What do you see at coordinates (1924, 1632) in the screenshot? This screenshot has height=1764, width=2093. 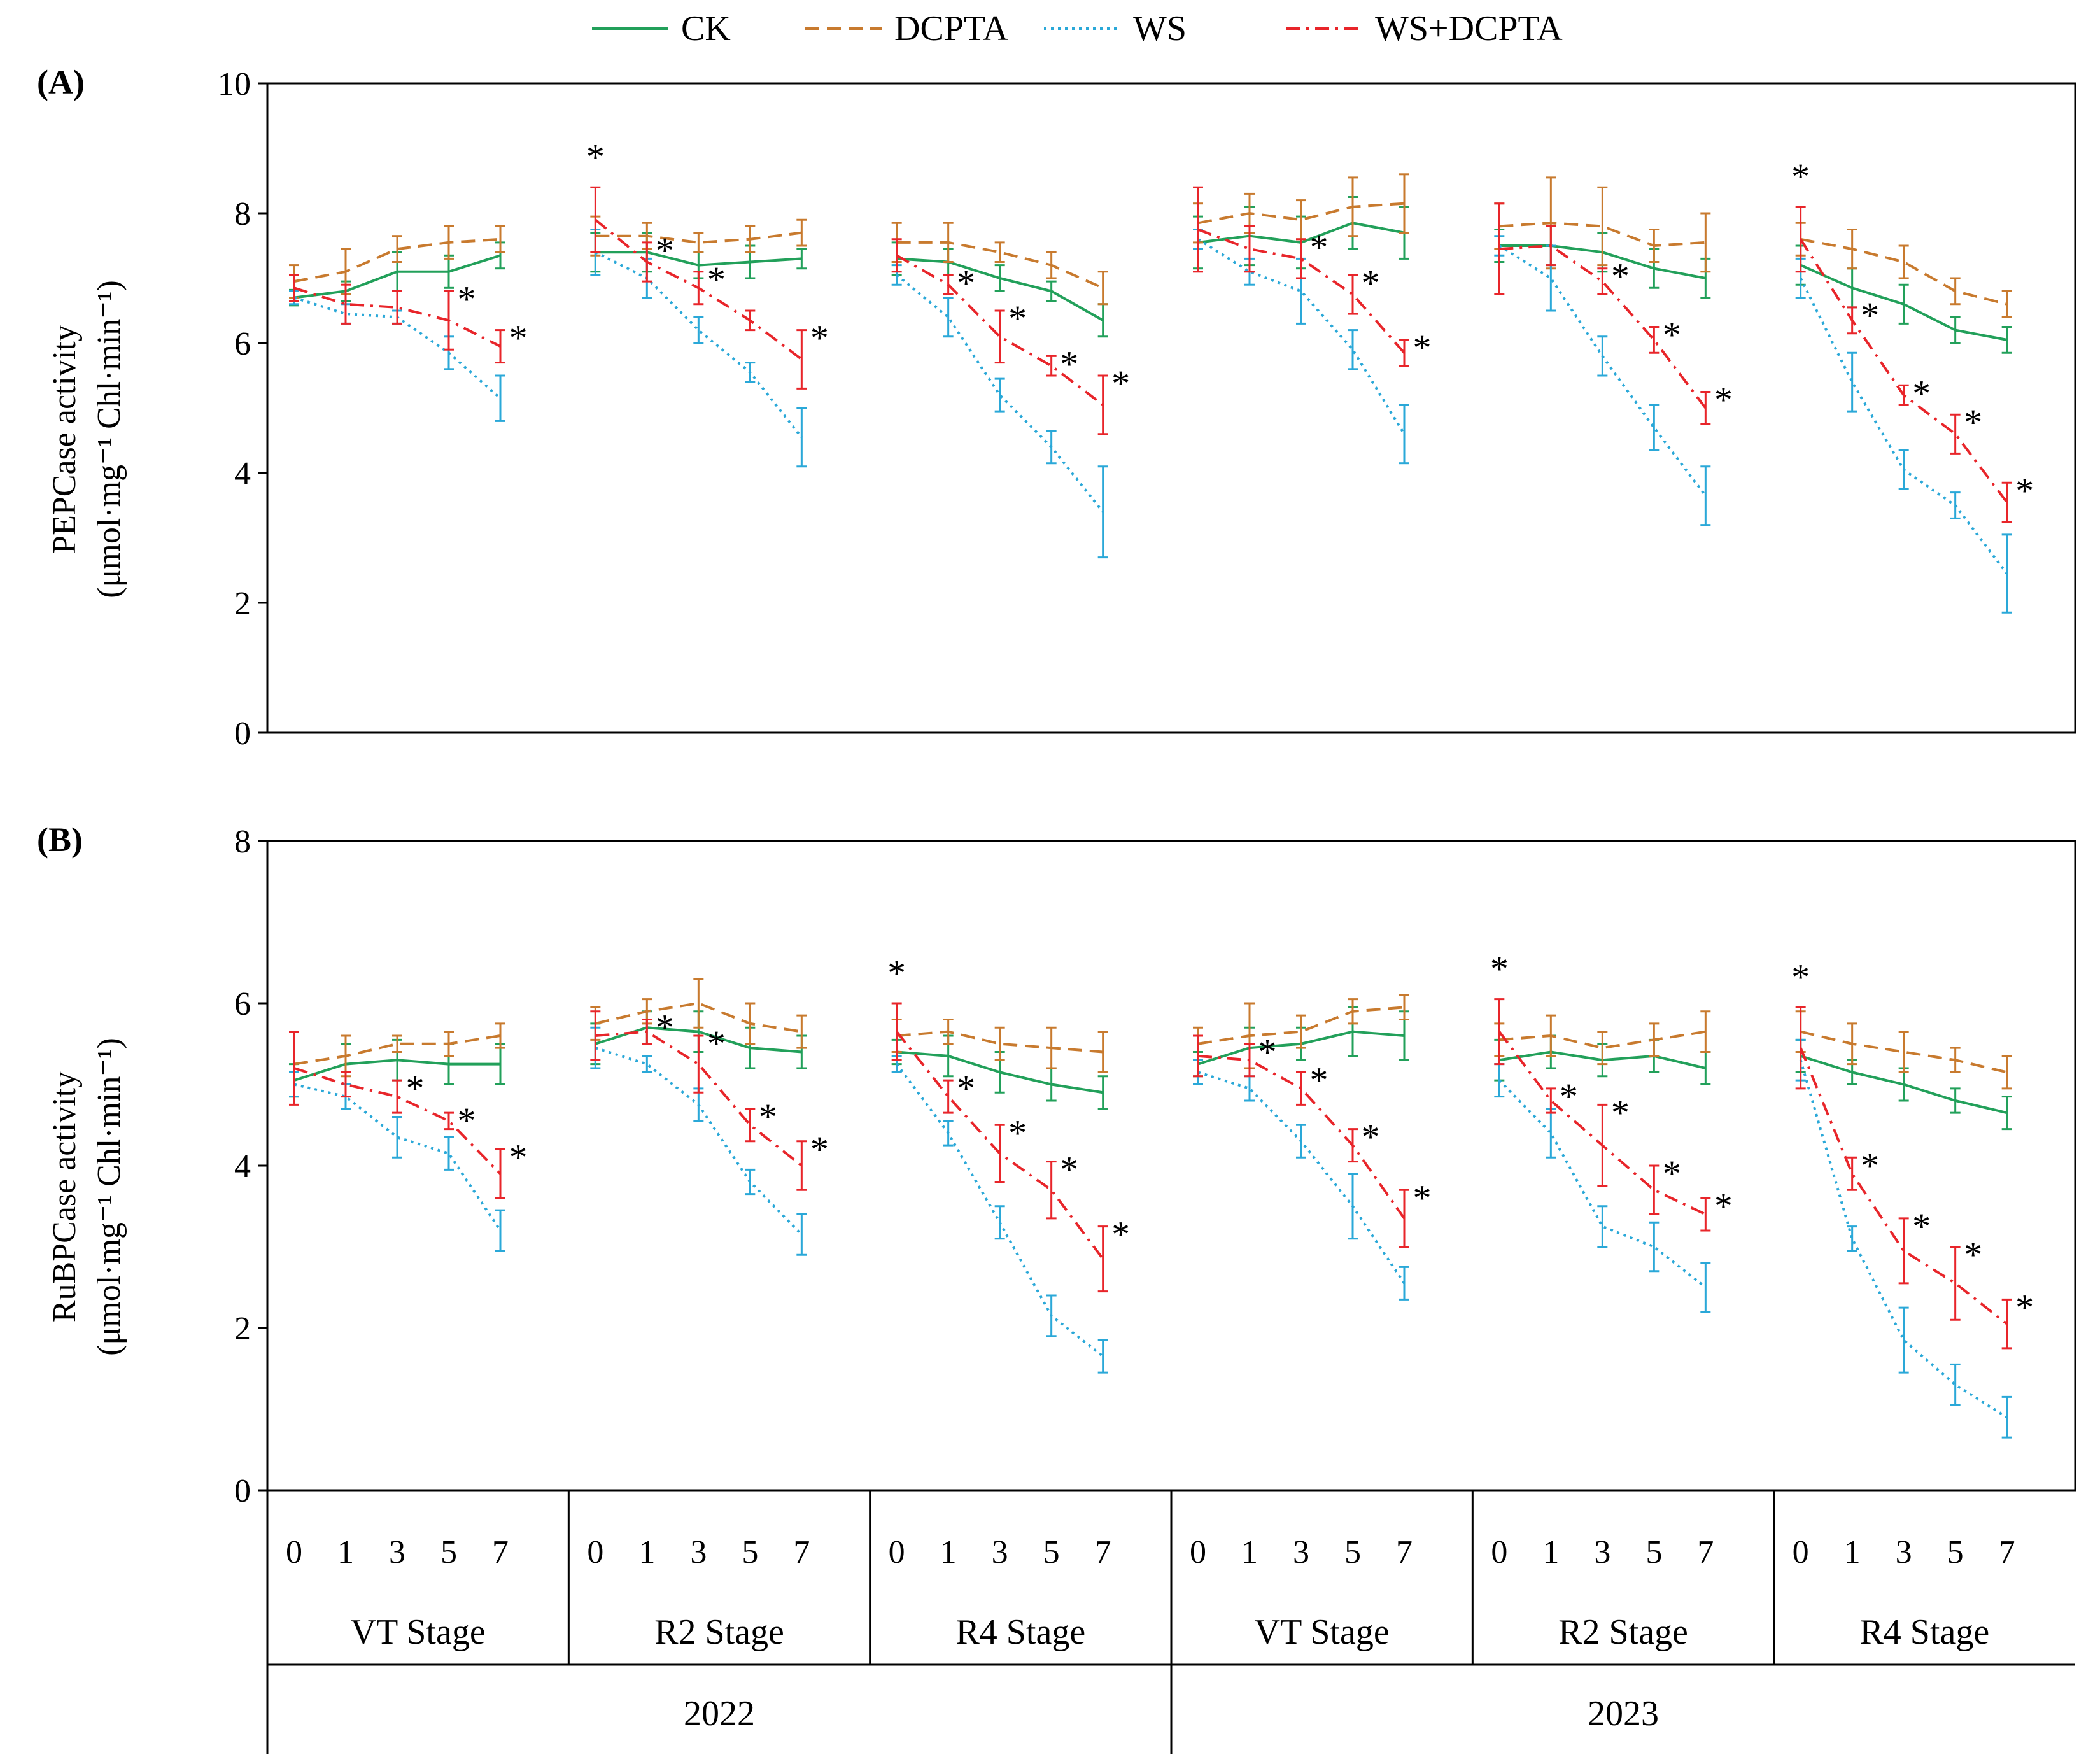 I see `stage-label: R4 Stage` at bounding box center [1924, 1632].